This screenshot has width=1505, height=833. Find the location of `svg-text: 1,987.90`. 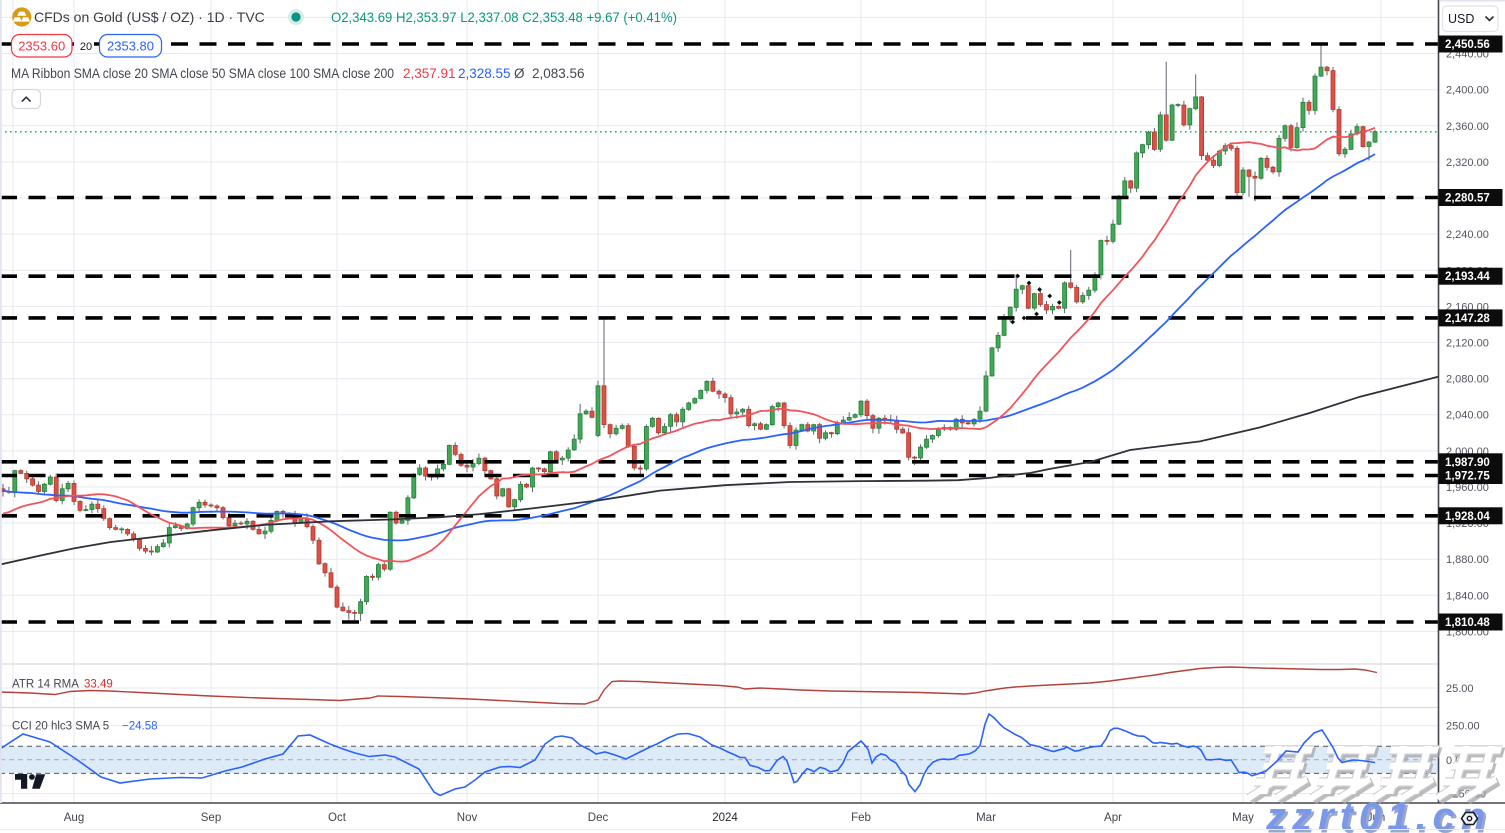

svg-text: 1,987.90 is located at coordinates (1467, 463).